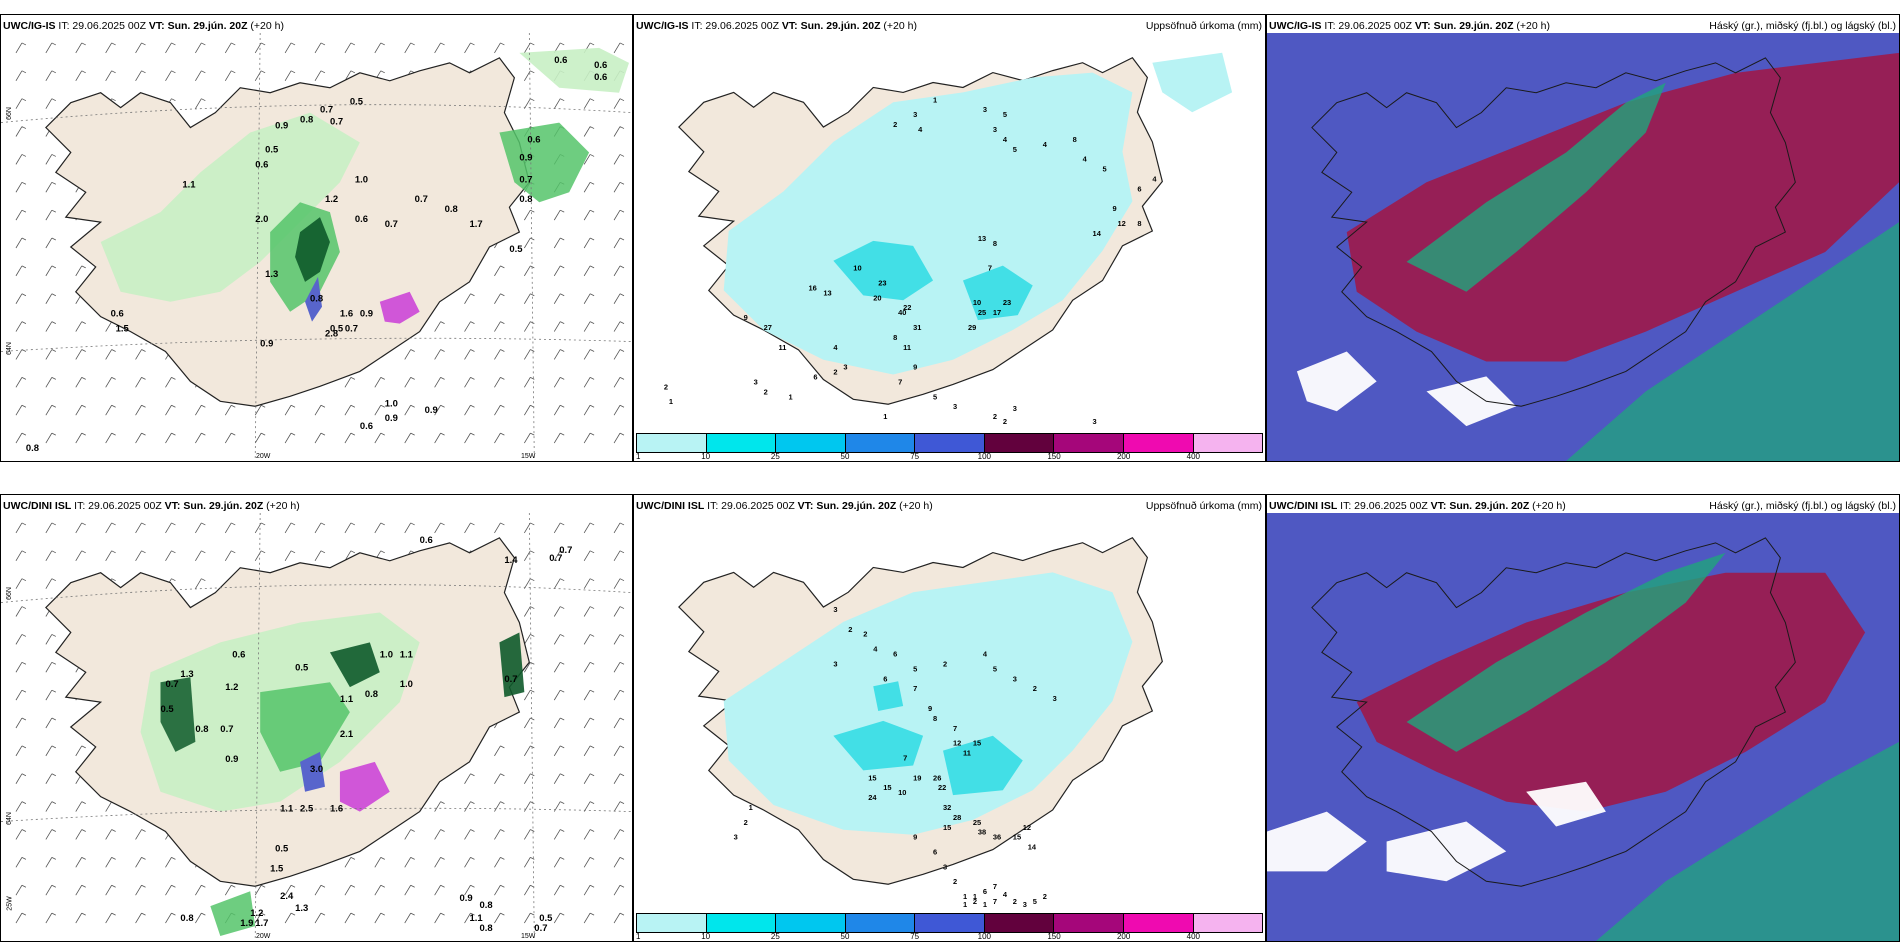 Image resolution: width=1900 pixels, height=950 pixels. Describe the element at coordinates (118, 506) in the screenshot. I see `init-time: IT: 29.06.2025 00Z` at that location.